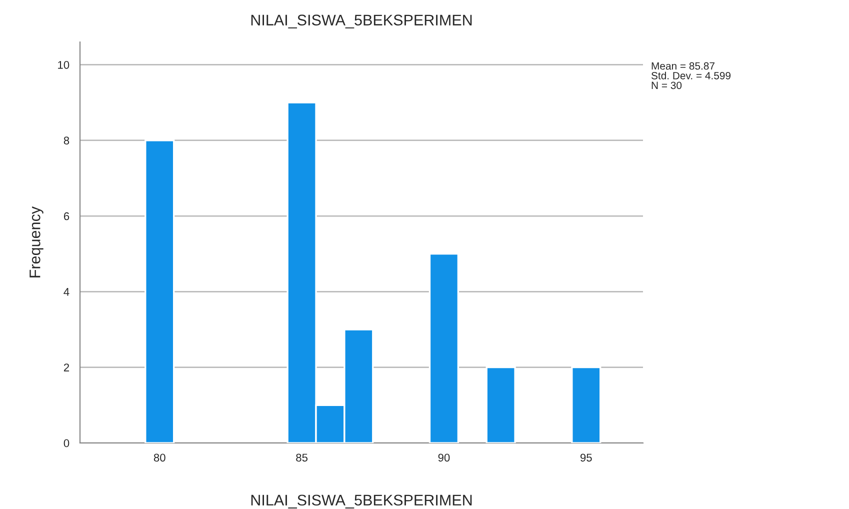 The image size is (849, 509). What do you see at coordinates (67, 140) in the screenshot?
I see `y-tick-label: 8` at bounding box center [67, 140].